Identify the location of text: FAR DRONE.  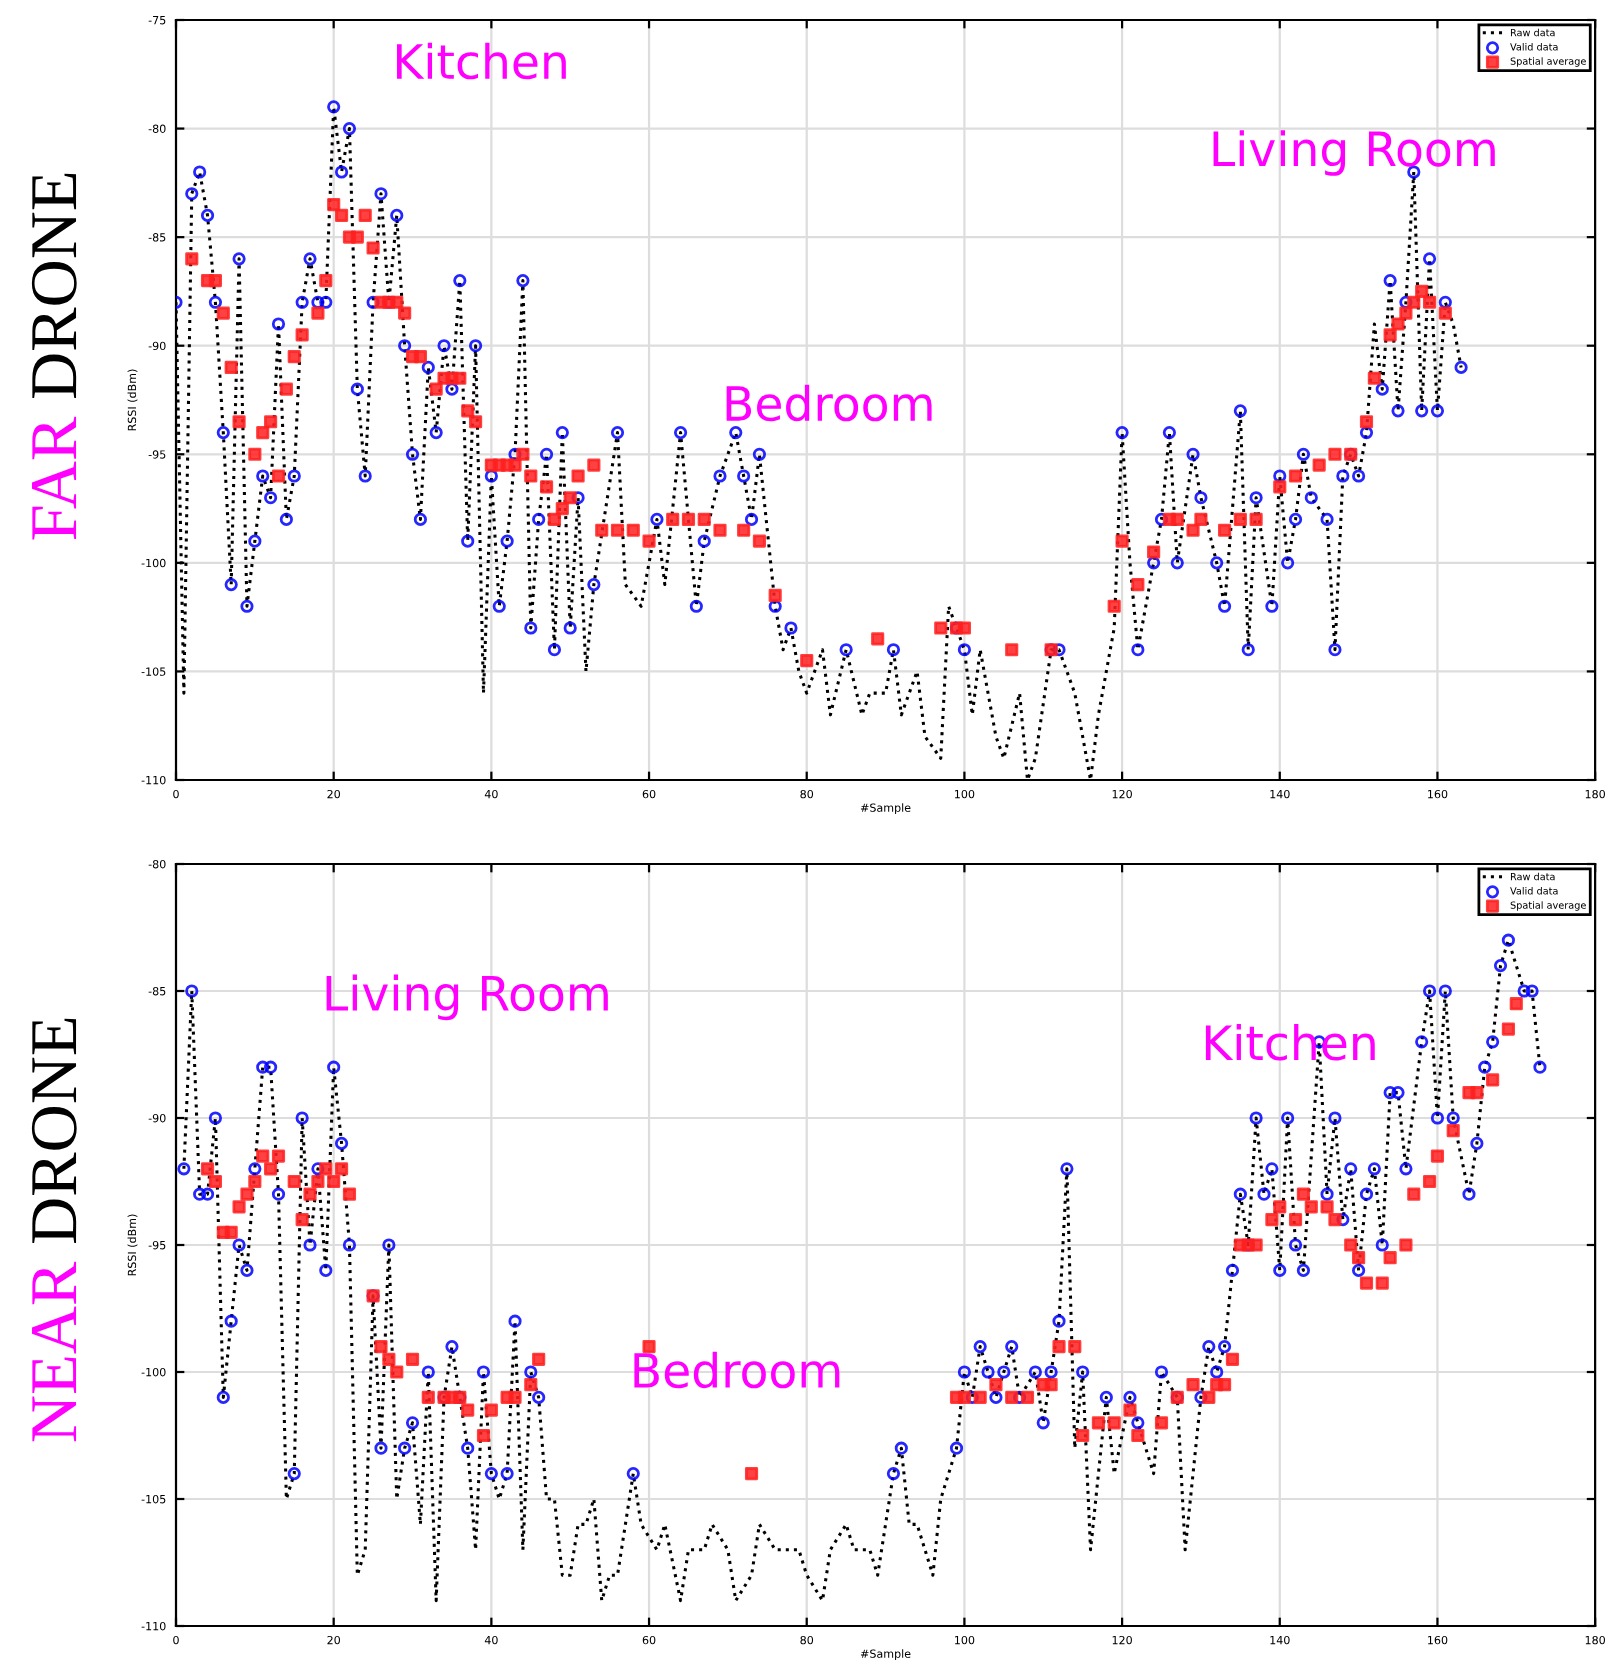
(54, 356).